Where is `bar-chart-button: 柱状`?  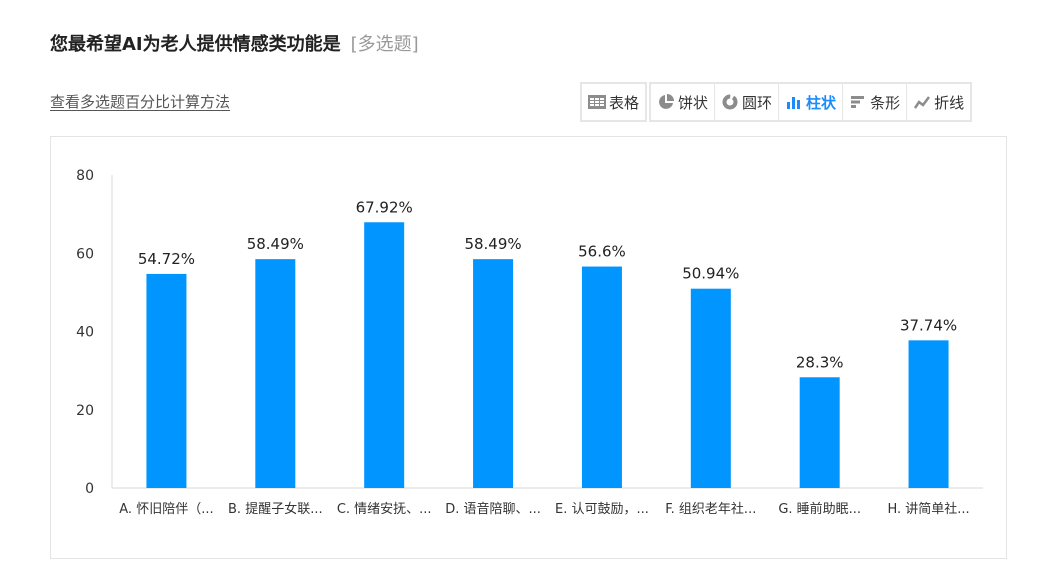
bar-chart-button: 柱状 is located at coordinates (810, 102).